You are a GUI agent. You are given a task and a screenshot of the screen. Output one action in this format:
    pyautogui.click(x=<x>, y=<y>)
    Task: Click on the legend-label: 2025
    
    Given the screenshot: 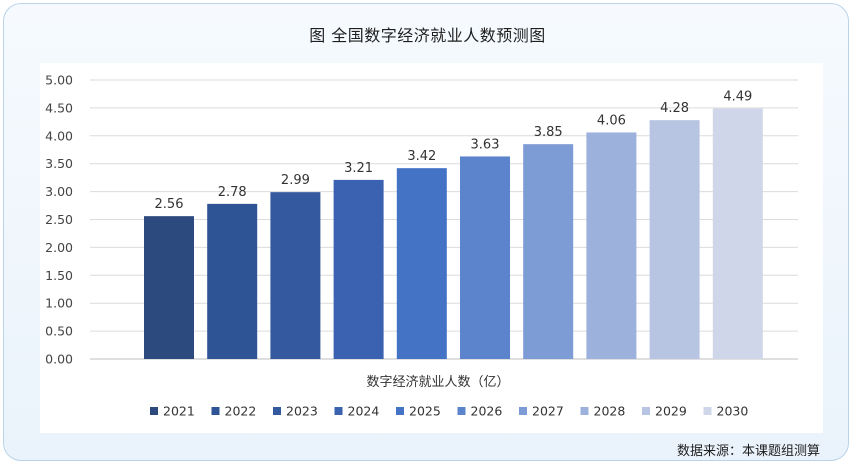 What is the action you would take?
    pyautogui.click(x=425, y=411)
    